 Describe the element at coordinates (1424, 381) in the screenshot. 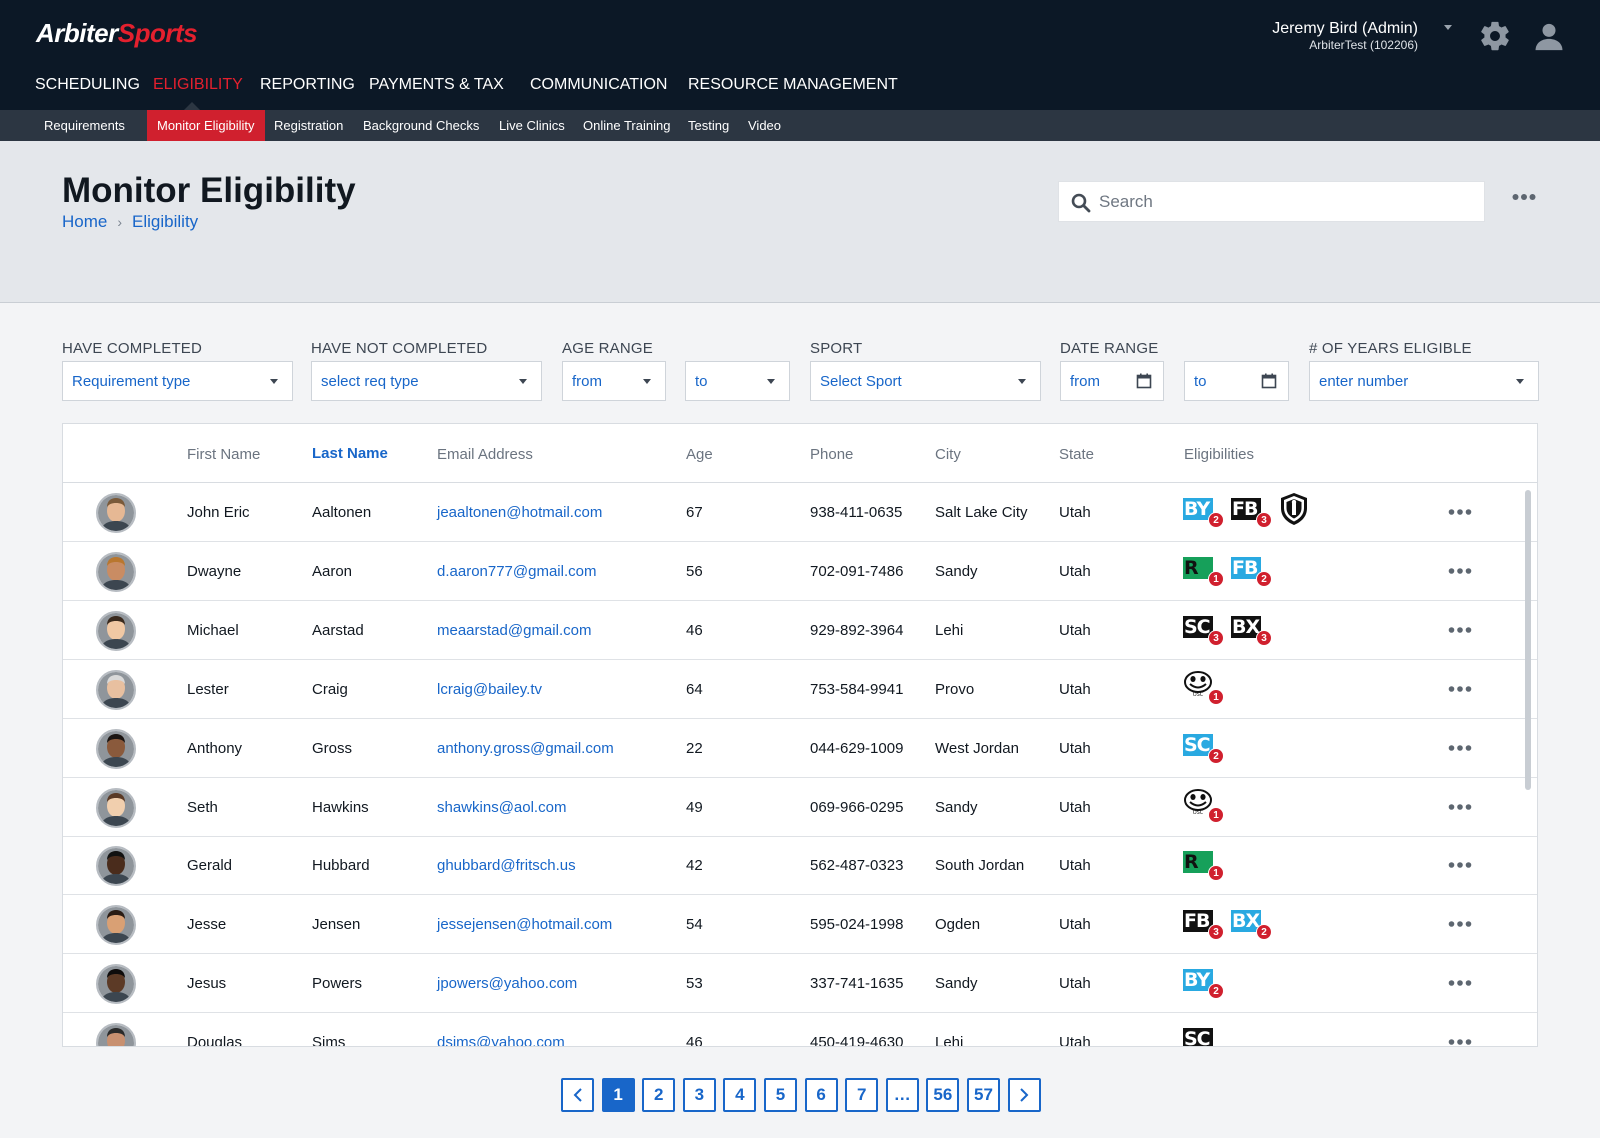

I see `years-eligible-select: enter number` at that location.